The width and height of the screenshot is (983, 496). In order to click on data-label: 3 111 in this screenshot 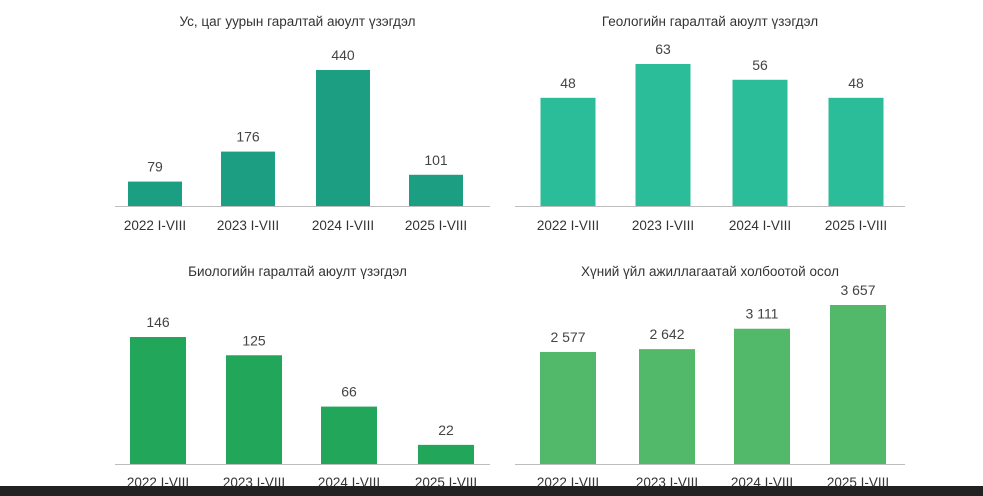, I will do `click(762, 314)`.